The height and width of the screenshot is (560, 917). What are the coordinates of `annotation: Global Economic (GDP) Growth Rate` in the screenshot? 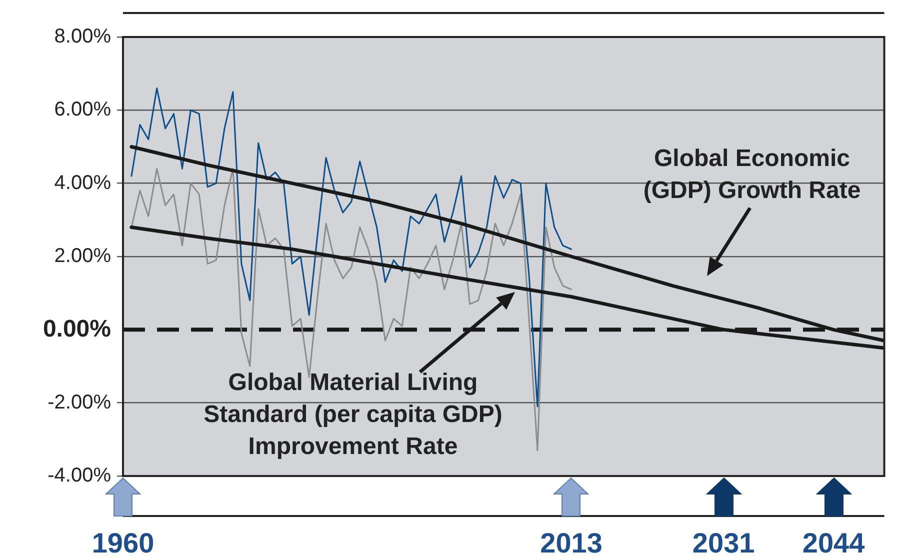 It's located at (752, 175).